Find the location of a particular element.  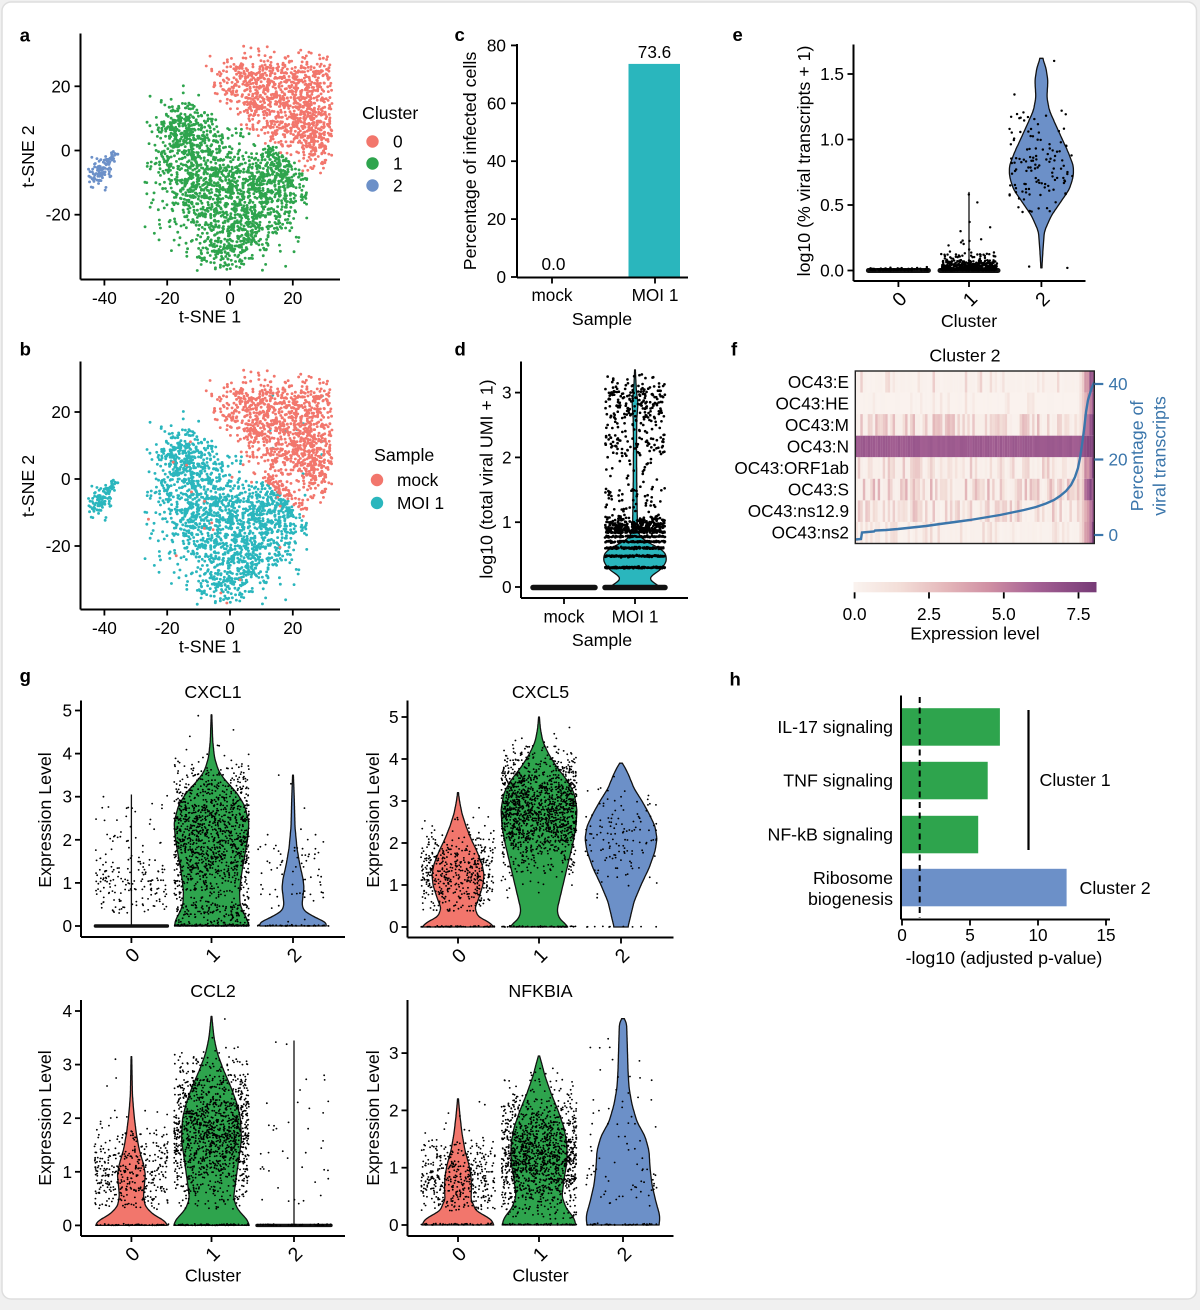

svg-text: 73.6 is located at coordinates (654, 52).